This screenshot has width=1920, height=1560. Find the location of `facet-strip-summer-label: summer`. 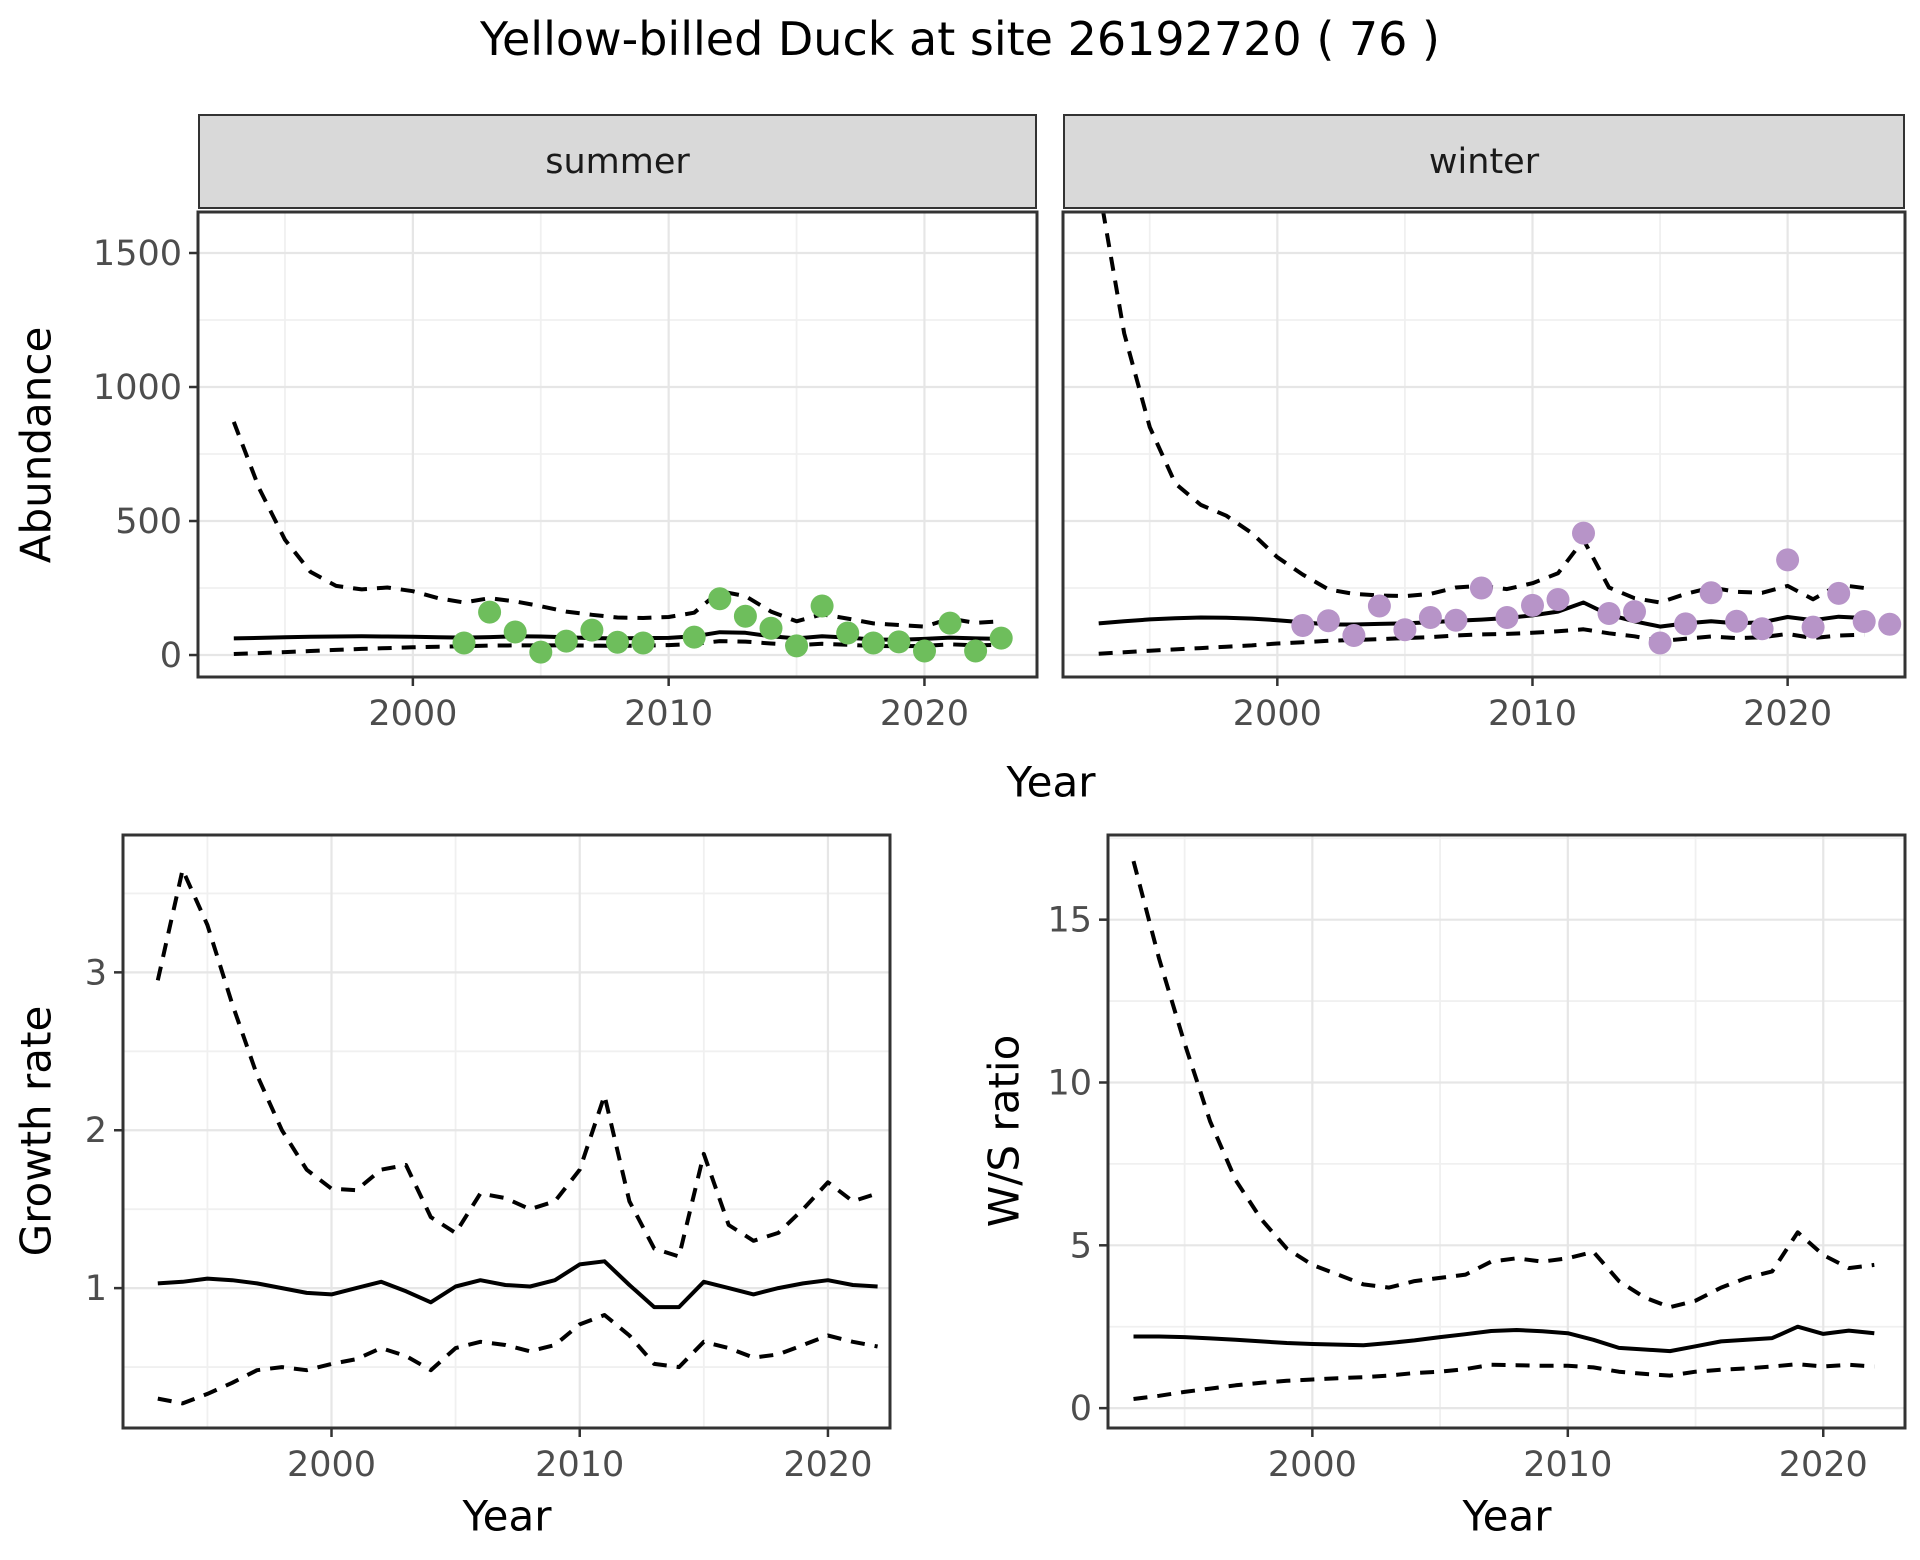

facet-strip-summer-label: summer is located at coordinates (617, 161).